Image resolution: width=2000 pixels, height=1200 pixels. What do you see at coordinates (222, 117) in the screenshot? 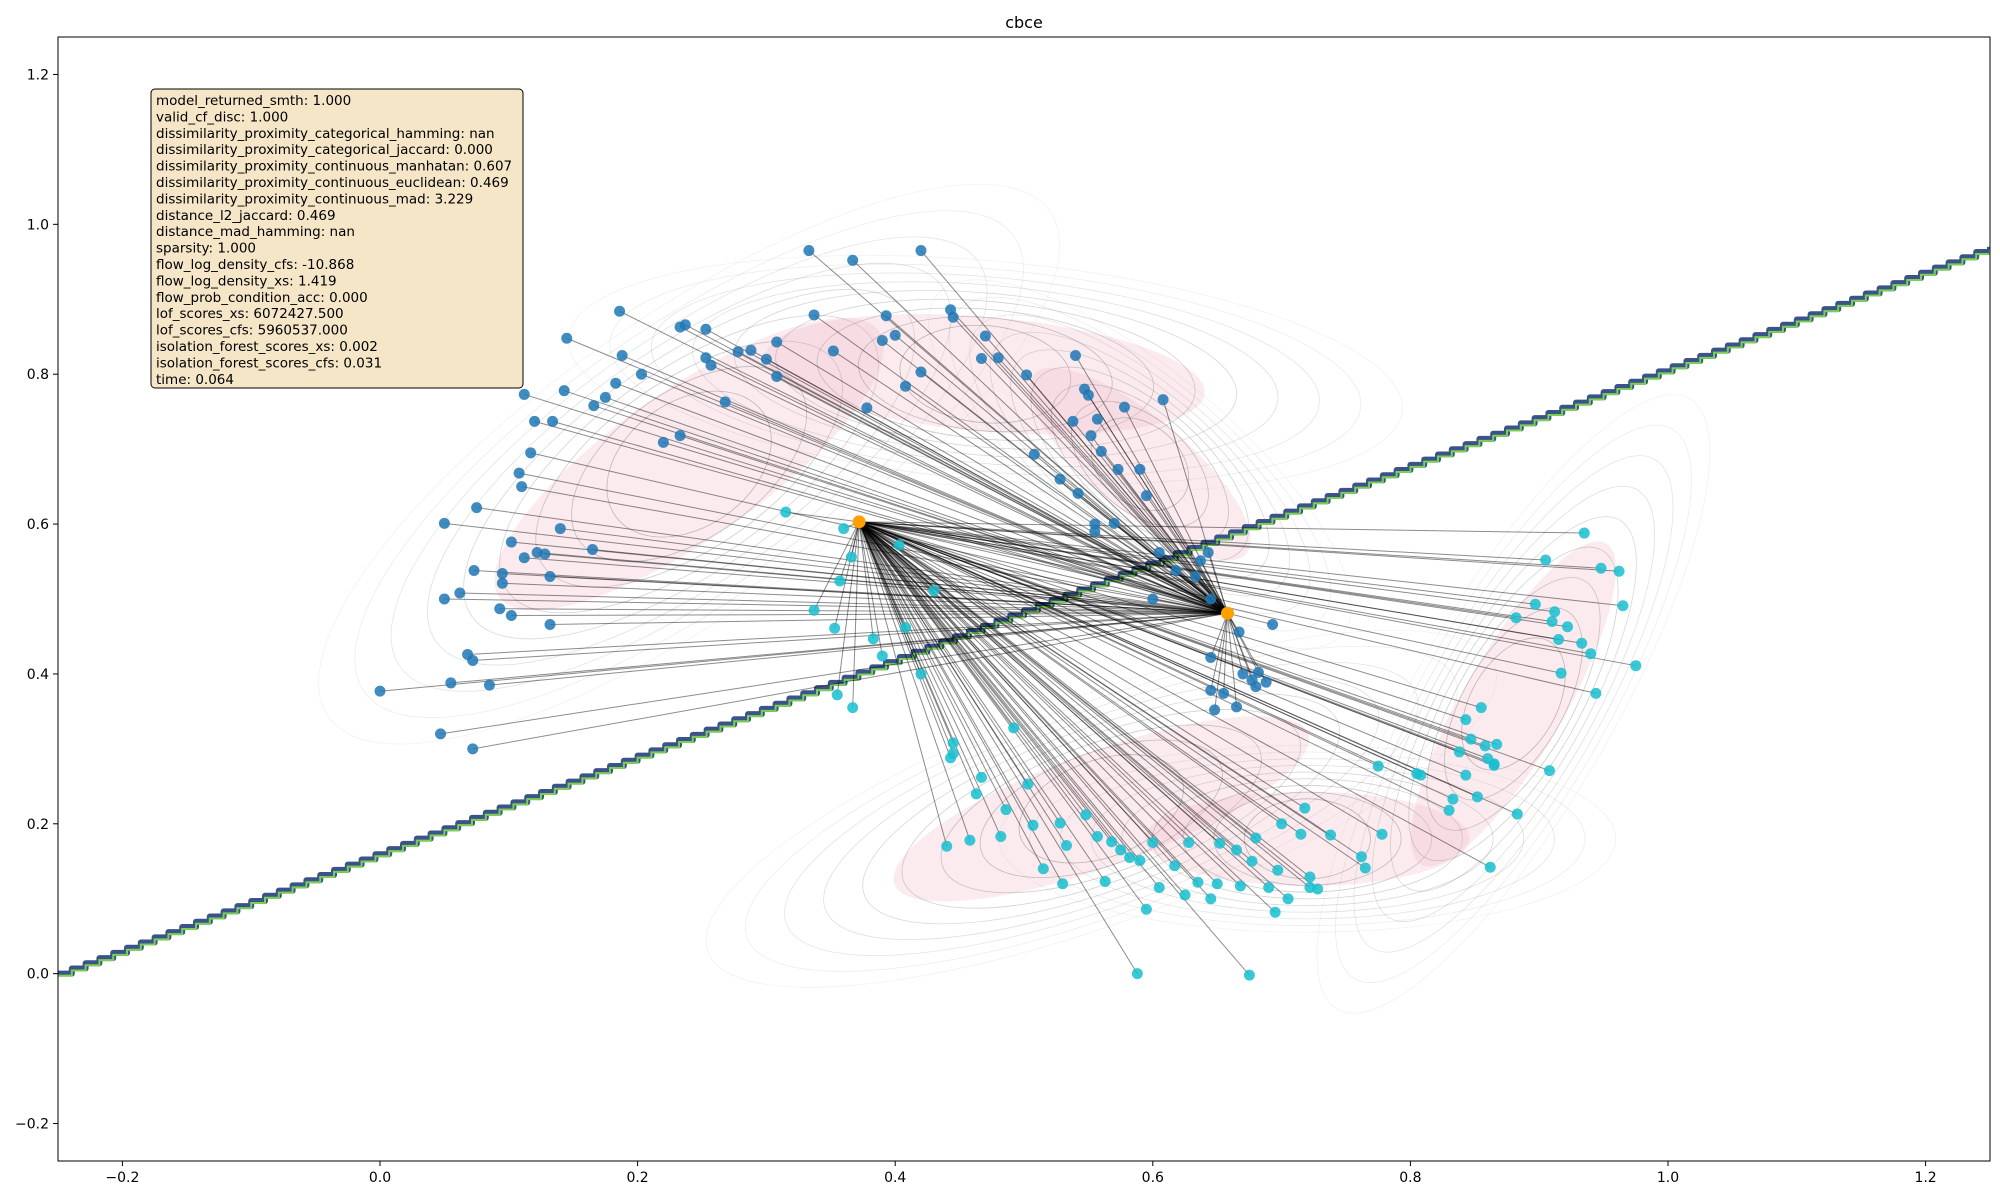
I see `stats-line: valid_cf_disc: 1.000` at bounding box center [222, 117].